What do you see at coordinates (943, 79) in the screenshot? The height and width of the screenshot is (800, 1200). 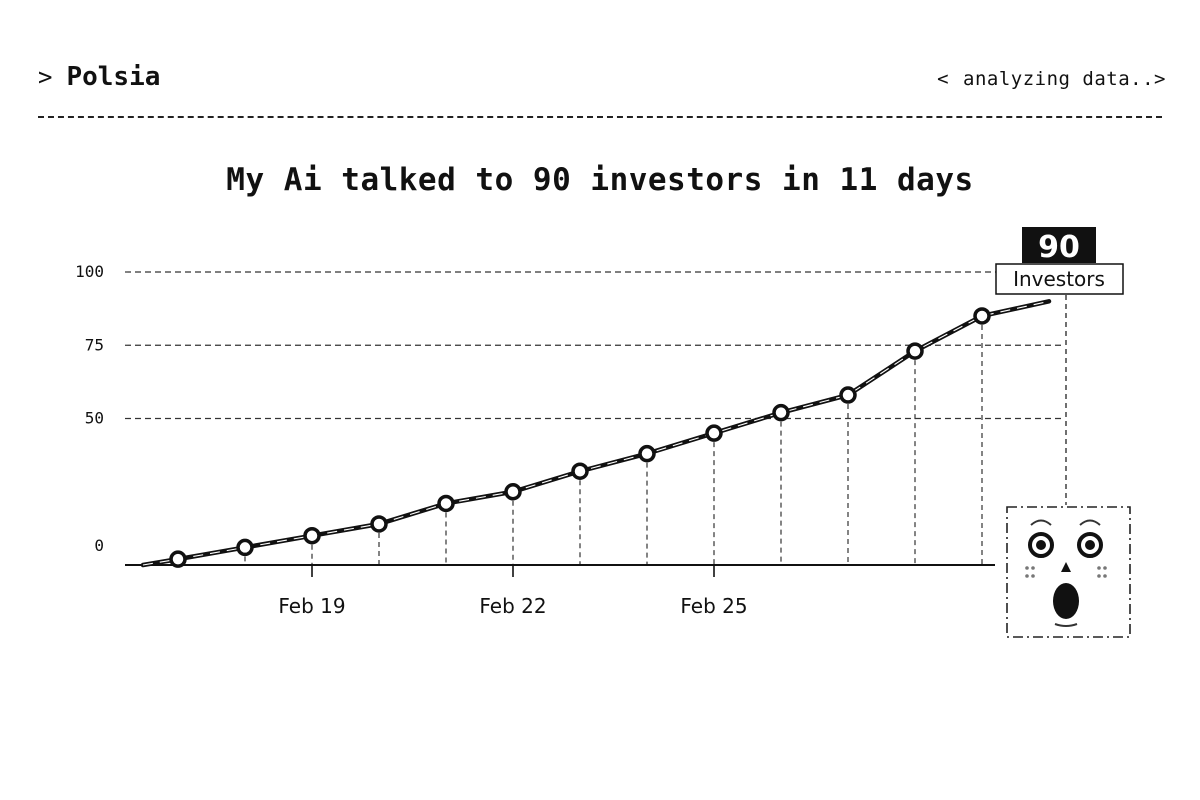 I see `status-open-bracket: <` at bounding box center [943, 79].